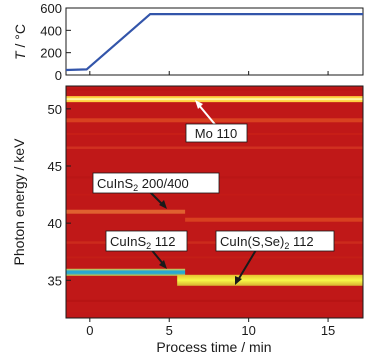 The image size is (365, 356). What do you see at coordinates (89, 330) in the screenshot?
I see `time-x-tick-label: 0` at bounding box center [89, 330].